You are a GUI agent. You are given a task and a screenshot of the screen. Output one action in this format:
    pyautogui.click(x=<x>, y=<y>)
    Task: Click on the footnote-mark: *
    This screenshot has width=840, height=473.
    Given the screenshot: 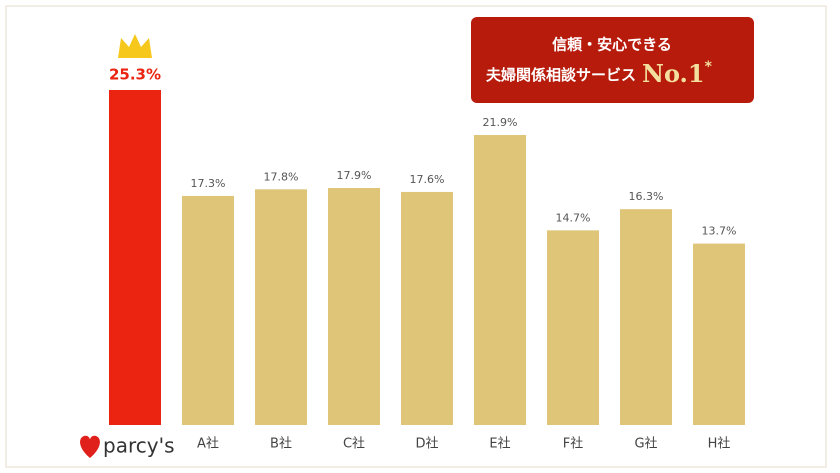 What is the action you would take?
    pyautogui.click(x=709, y=67)
    